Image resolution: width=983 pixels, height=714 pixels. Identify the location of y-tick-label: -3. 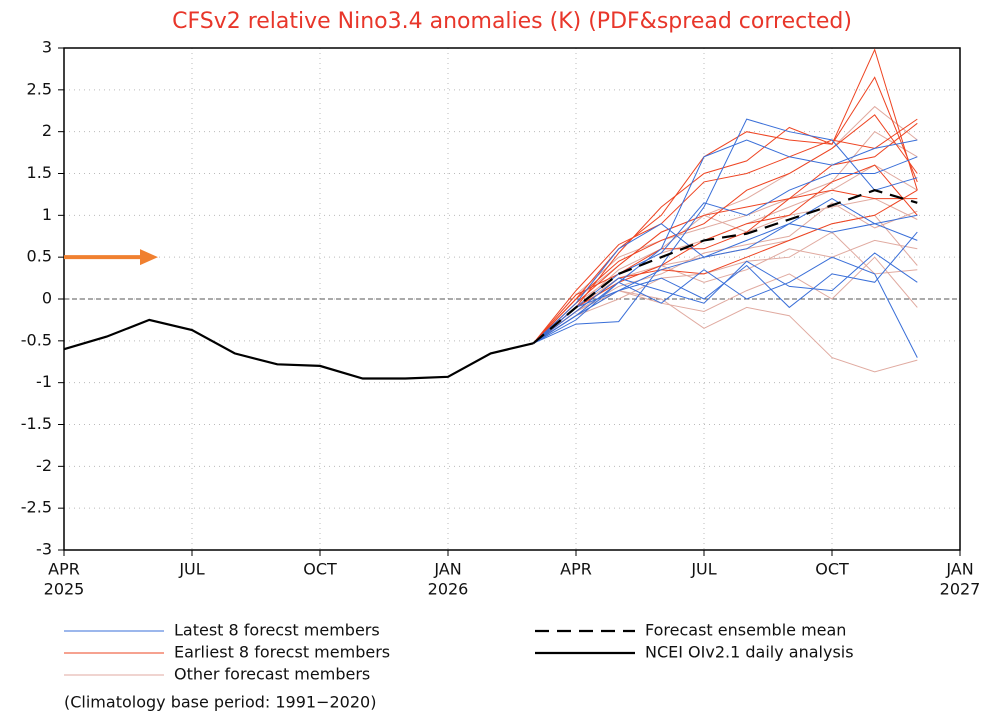
(44, 549).